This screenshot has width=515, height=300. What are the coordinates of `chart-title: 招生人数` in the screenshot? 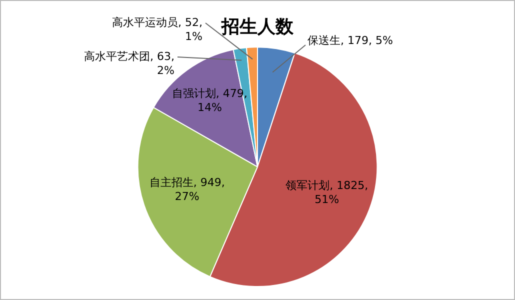 It's located at (257, 27).